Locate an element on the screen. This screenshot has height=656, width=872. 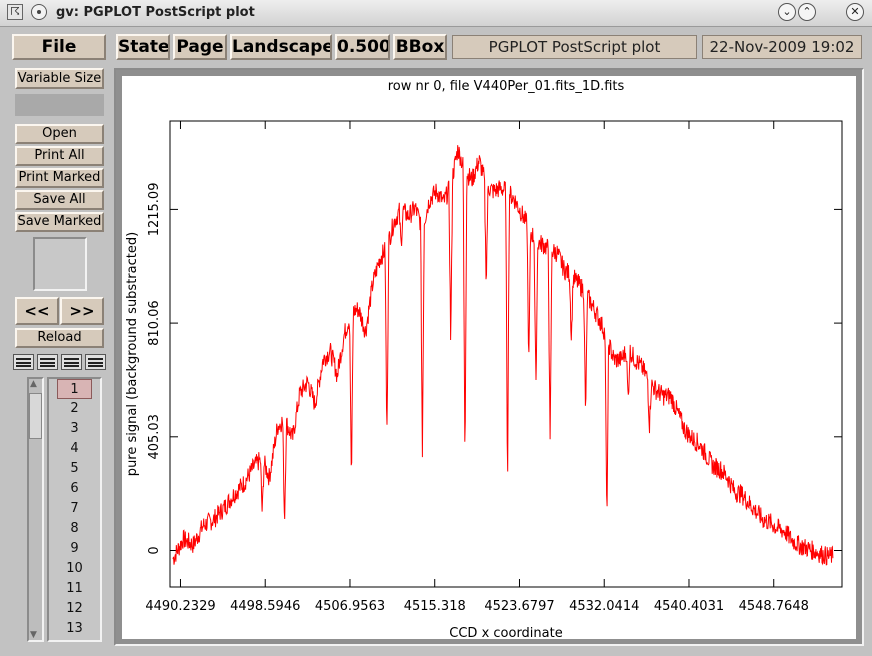
bbox-menu-button: BBox is located at coordinates (420, 47).